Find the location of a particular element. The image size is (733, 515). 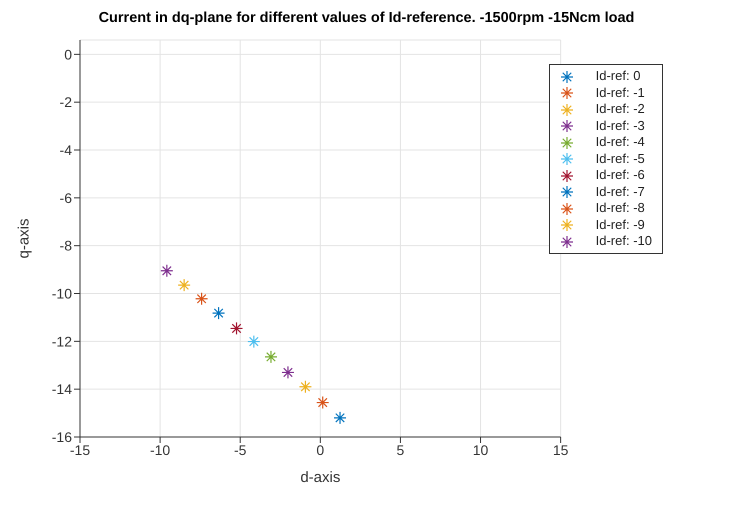

legend-label: Id-ref: -8 is located at coordinates (620, 207).